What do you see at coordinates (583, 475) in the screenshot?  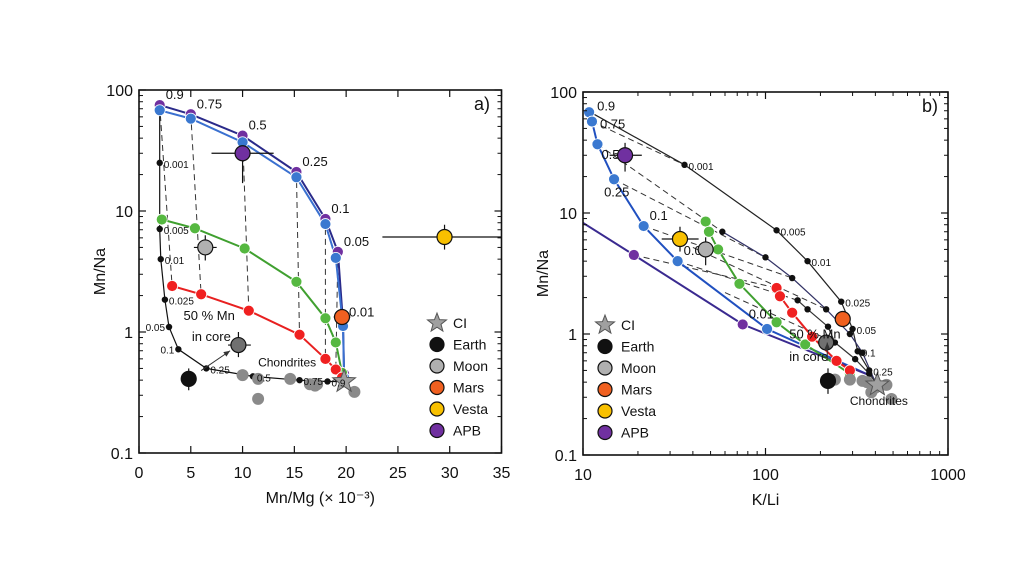 I see `x-tick-label: 10` at bounding box center [583, 475].